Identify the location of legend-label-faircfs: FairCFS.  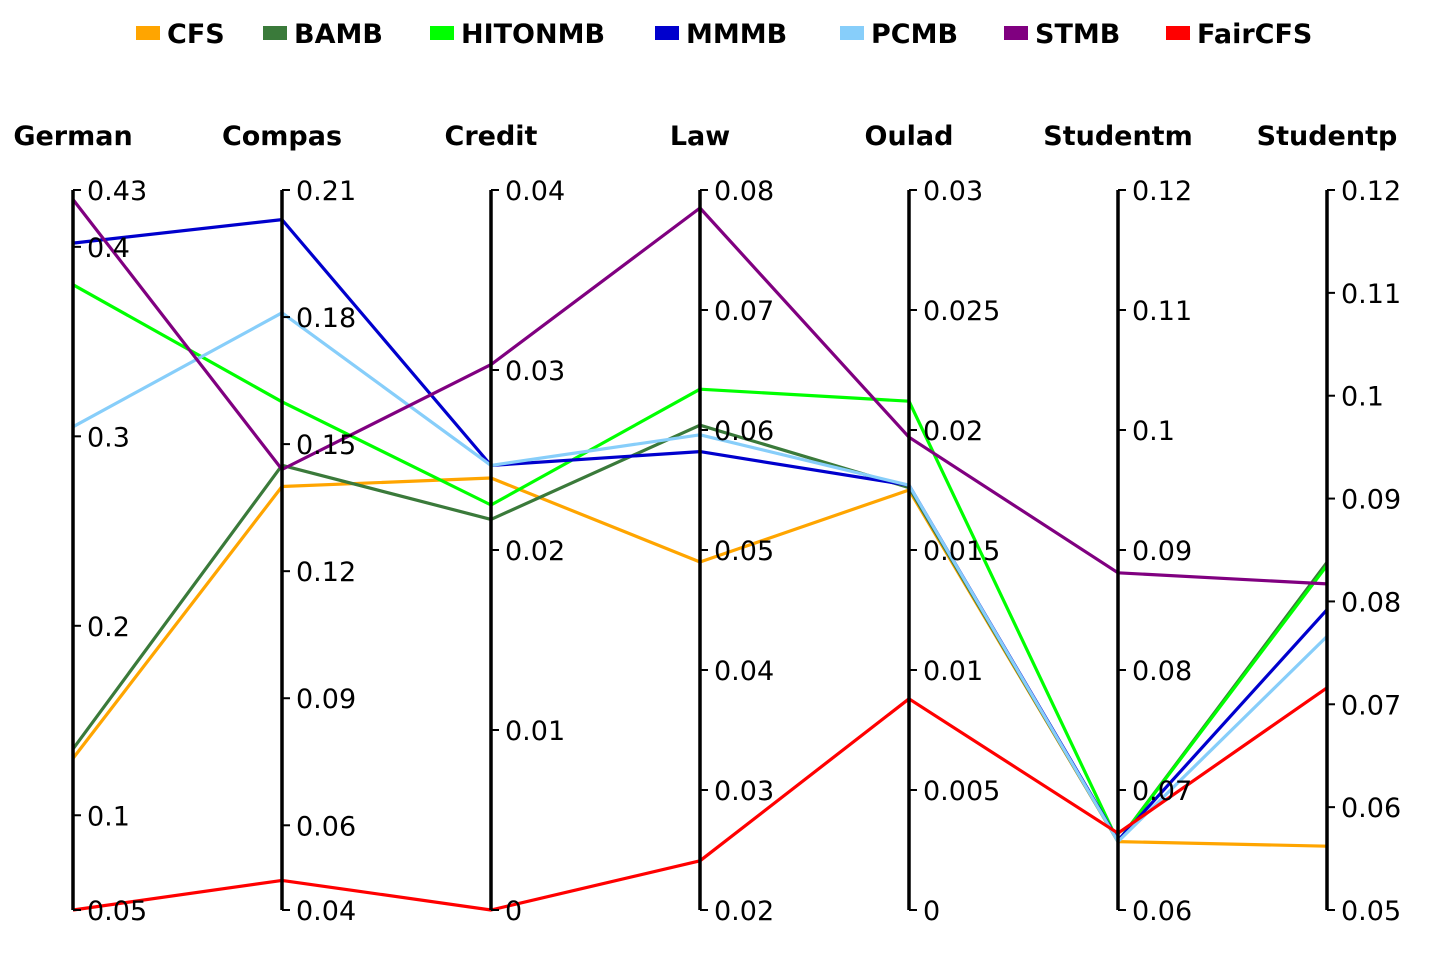
(1254, 34).